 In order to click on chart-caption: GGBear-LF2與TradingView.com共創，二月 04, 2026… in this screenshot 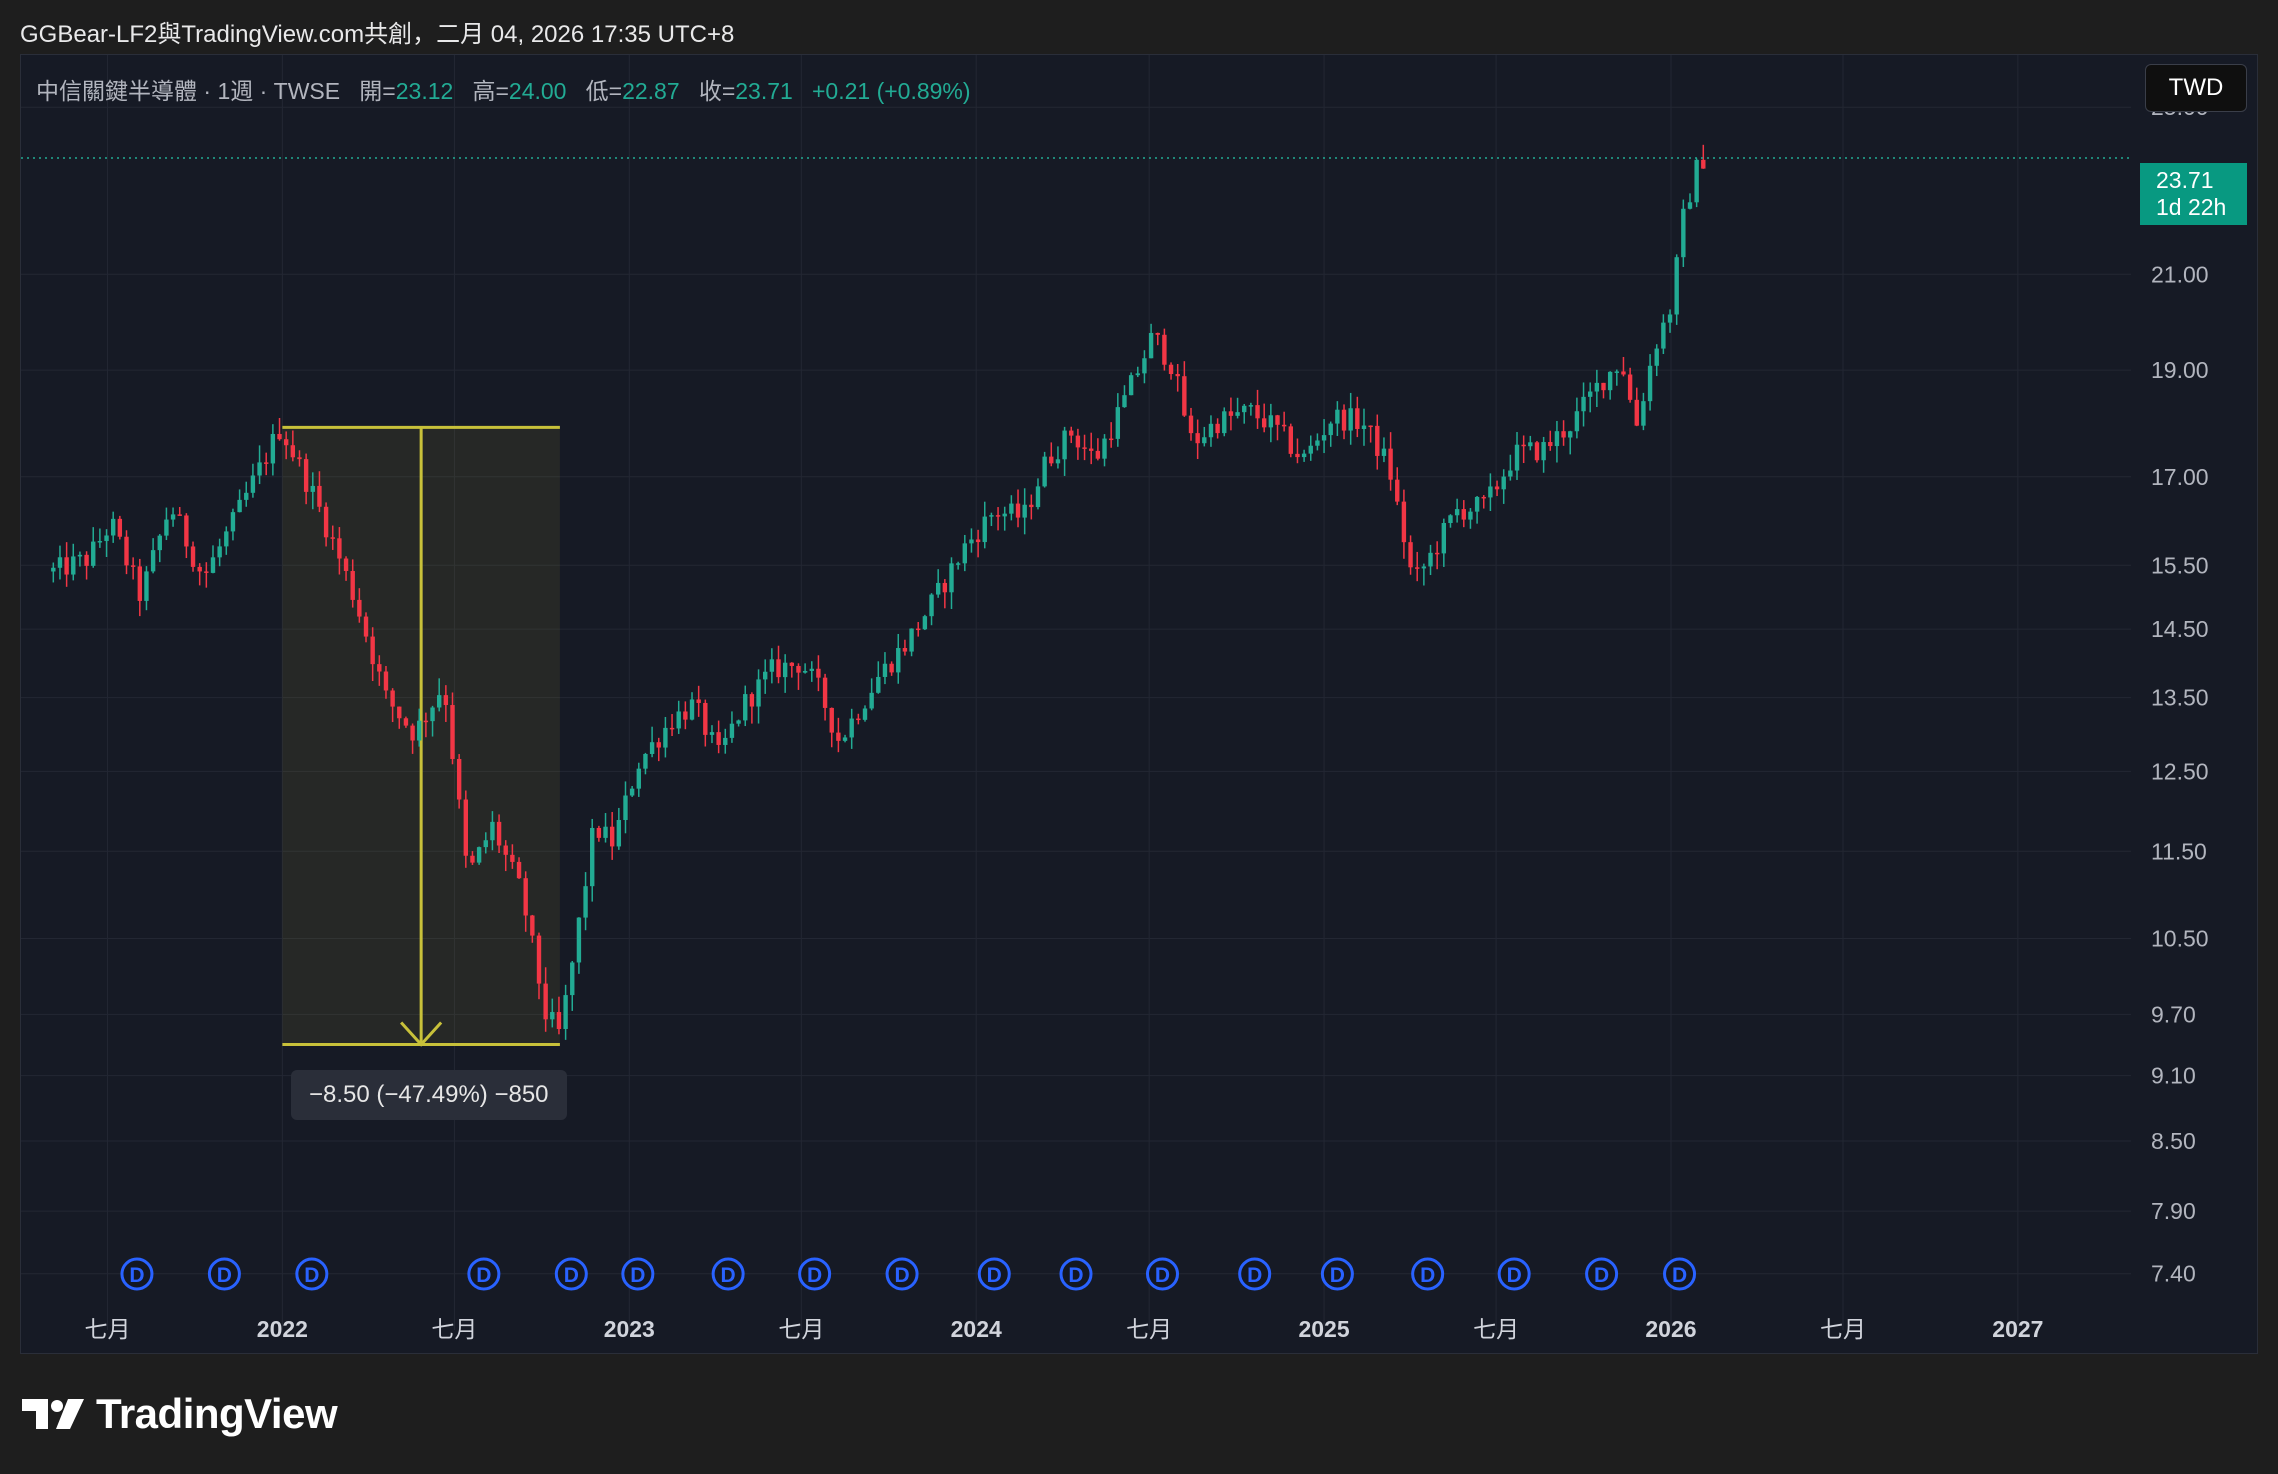, I will do `click(377, 34)`.